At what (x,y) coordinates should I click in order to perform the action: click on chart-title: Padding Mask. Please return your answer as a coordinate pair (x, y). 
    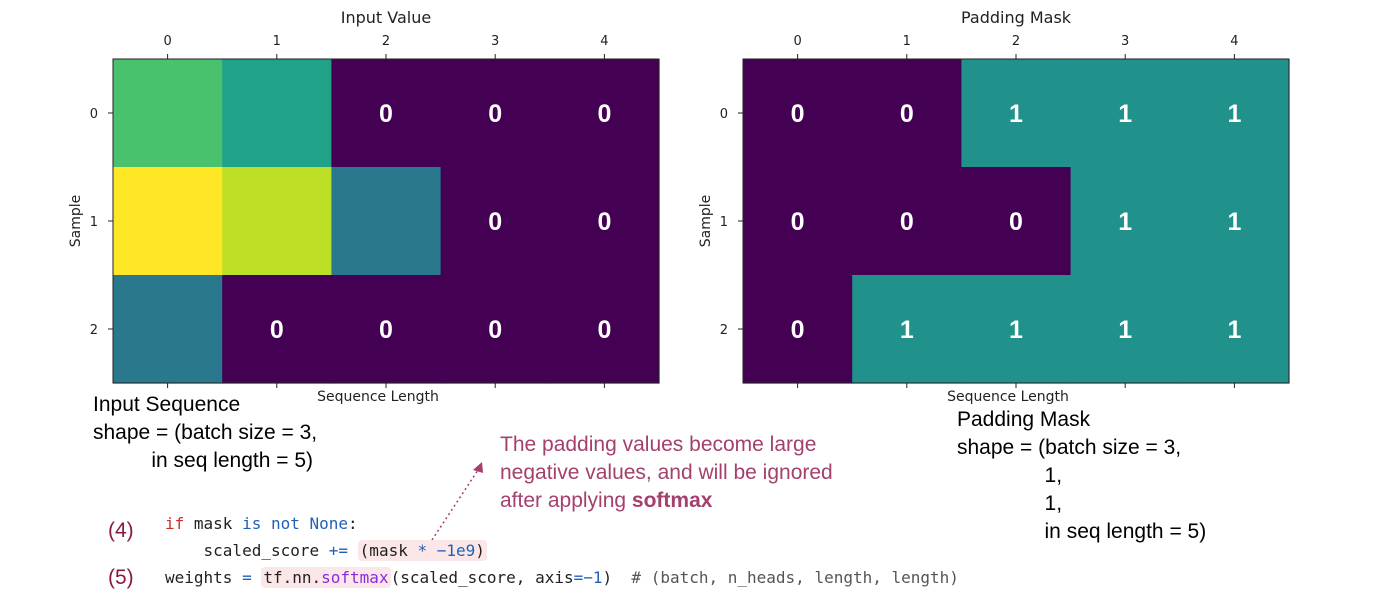
    Looking at the image, I should click on (1016, 17).